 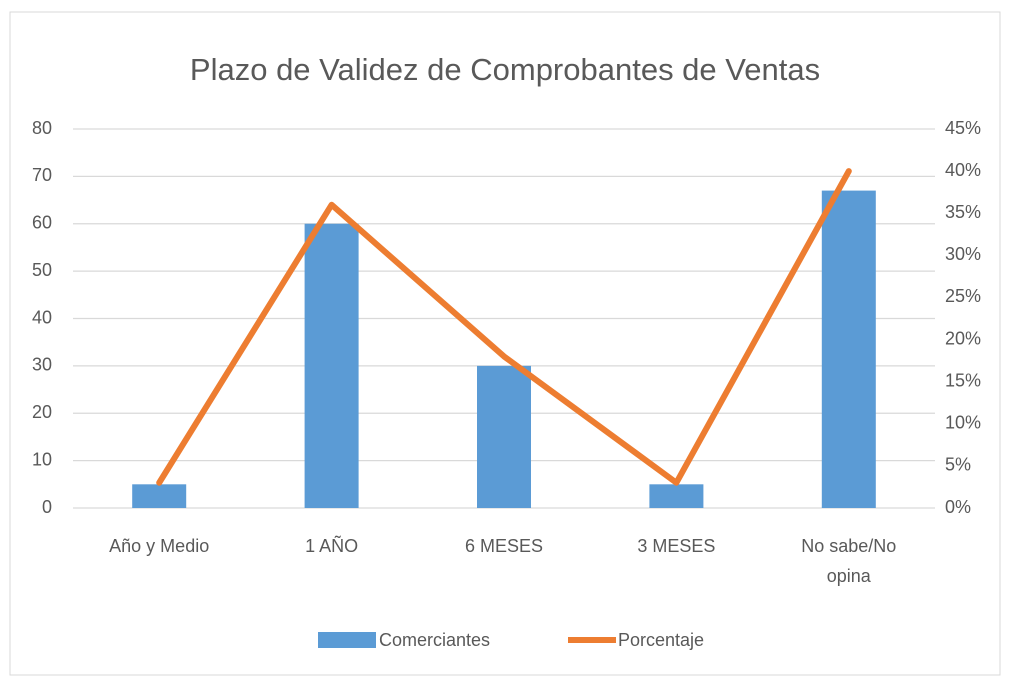 What do you see at coordinates (963, 170) in the screenshot?
I see `y2-tick-label: 40%` at bounding box center [963, 170].